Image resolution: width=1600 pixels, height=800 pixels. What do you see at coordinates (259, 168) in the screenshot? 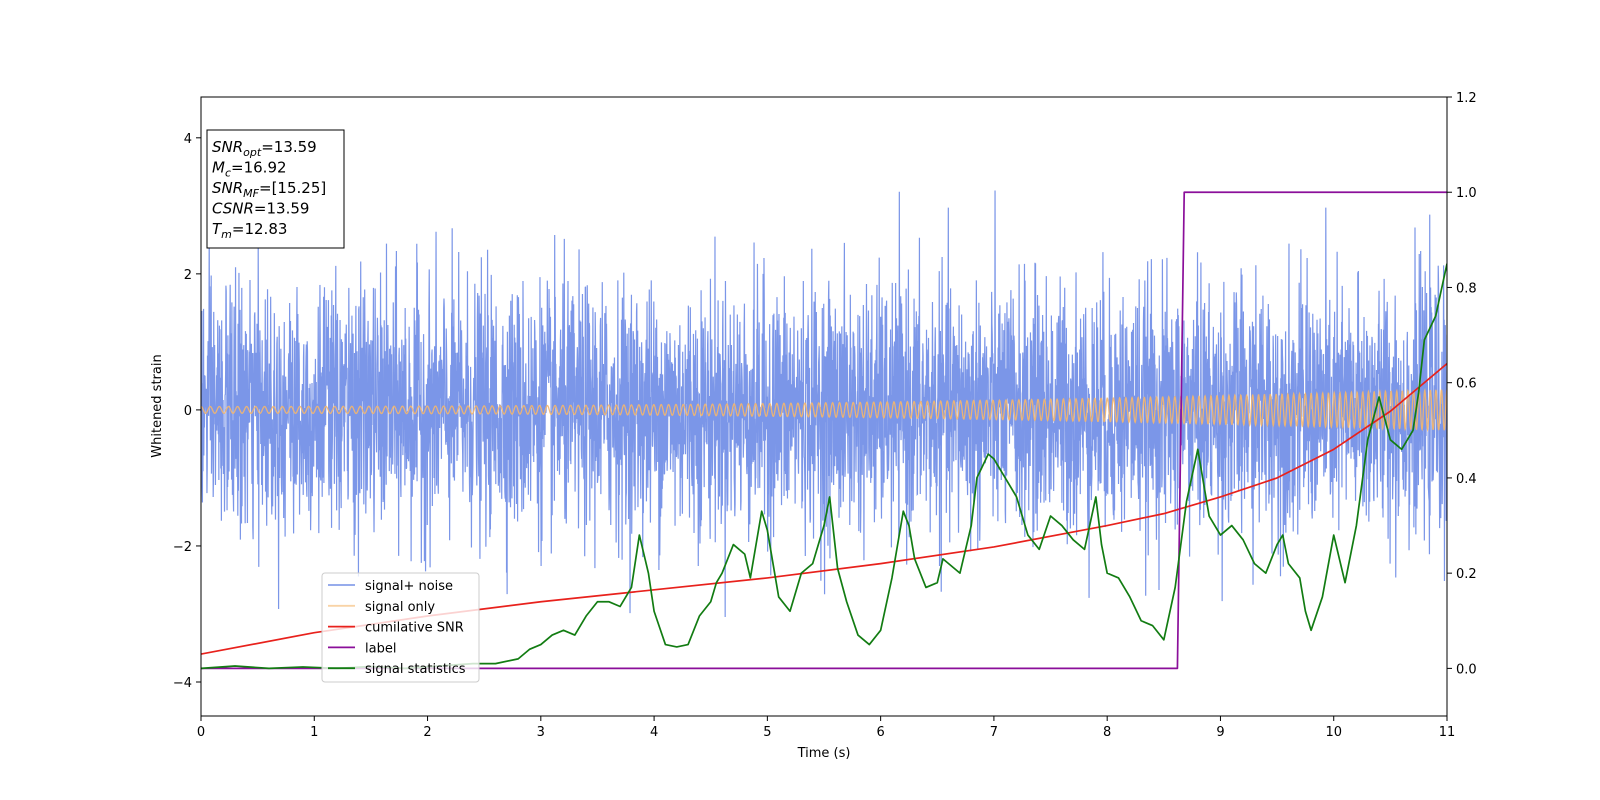
I see `annotation-value: =16.92` at bounding box center [259, 168].